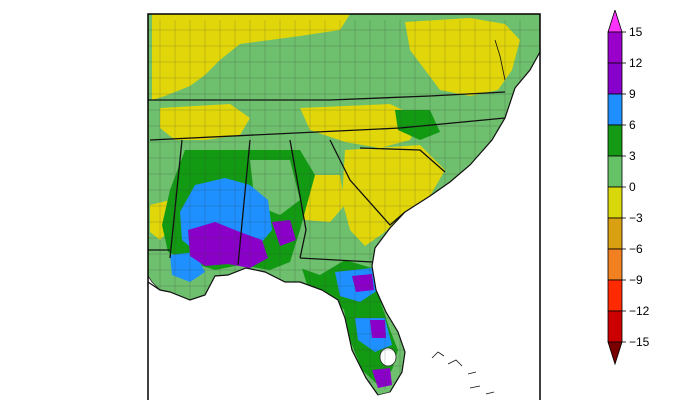  I want to click on scale-tick-label: 3, so click(632, 156).